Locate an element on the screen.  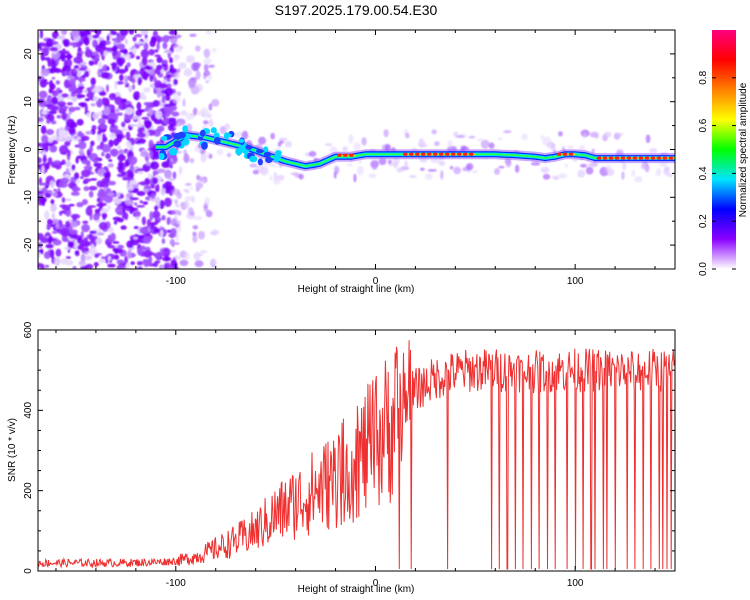
colorbar-bar is located at coordinates (724, 149).